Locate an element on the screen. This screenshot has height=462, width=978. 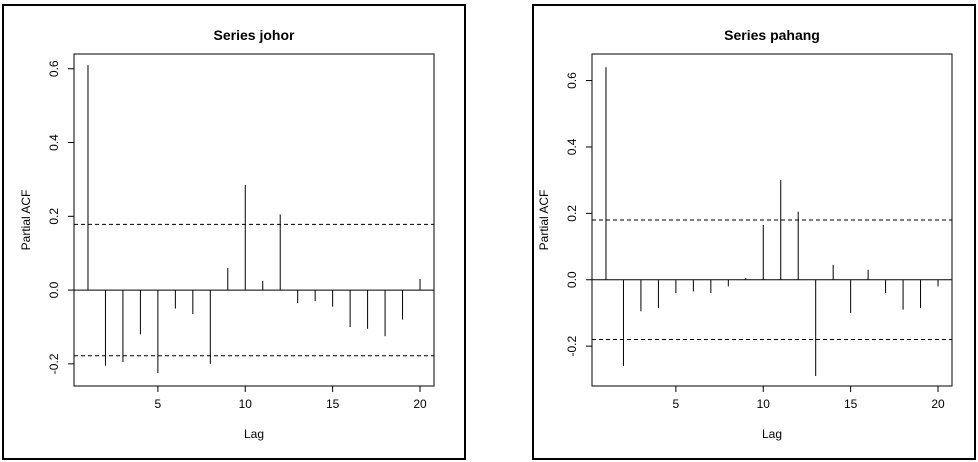
chart-title: Series pahang is located at coordinates (772, 35).